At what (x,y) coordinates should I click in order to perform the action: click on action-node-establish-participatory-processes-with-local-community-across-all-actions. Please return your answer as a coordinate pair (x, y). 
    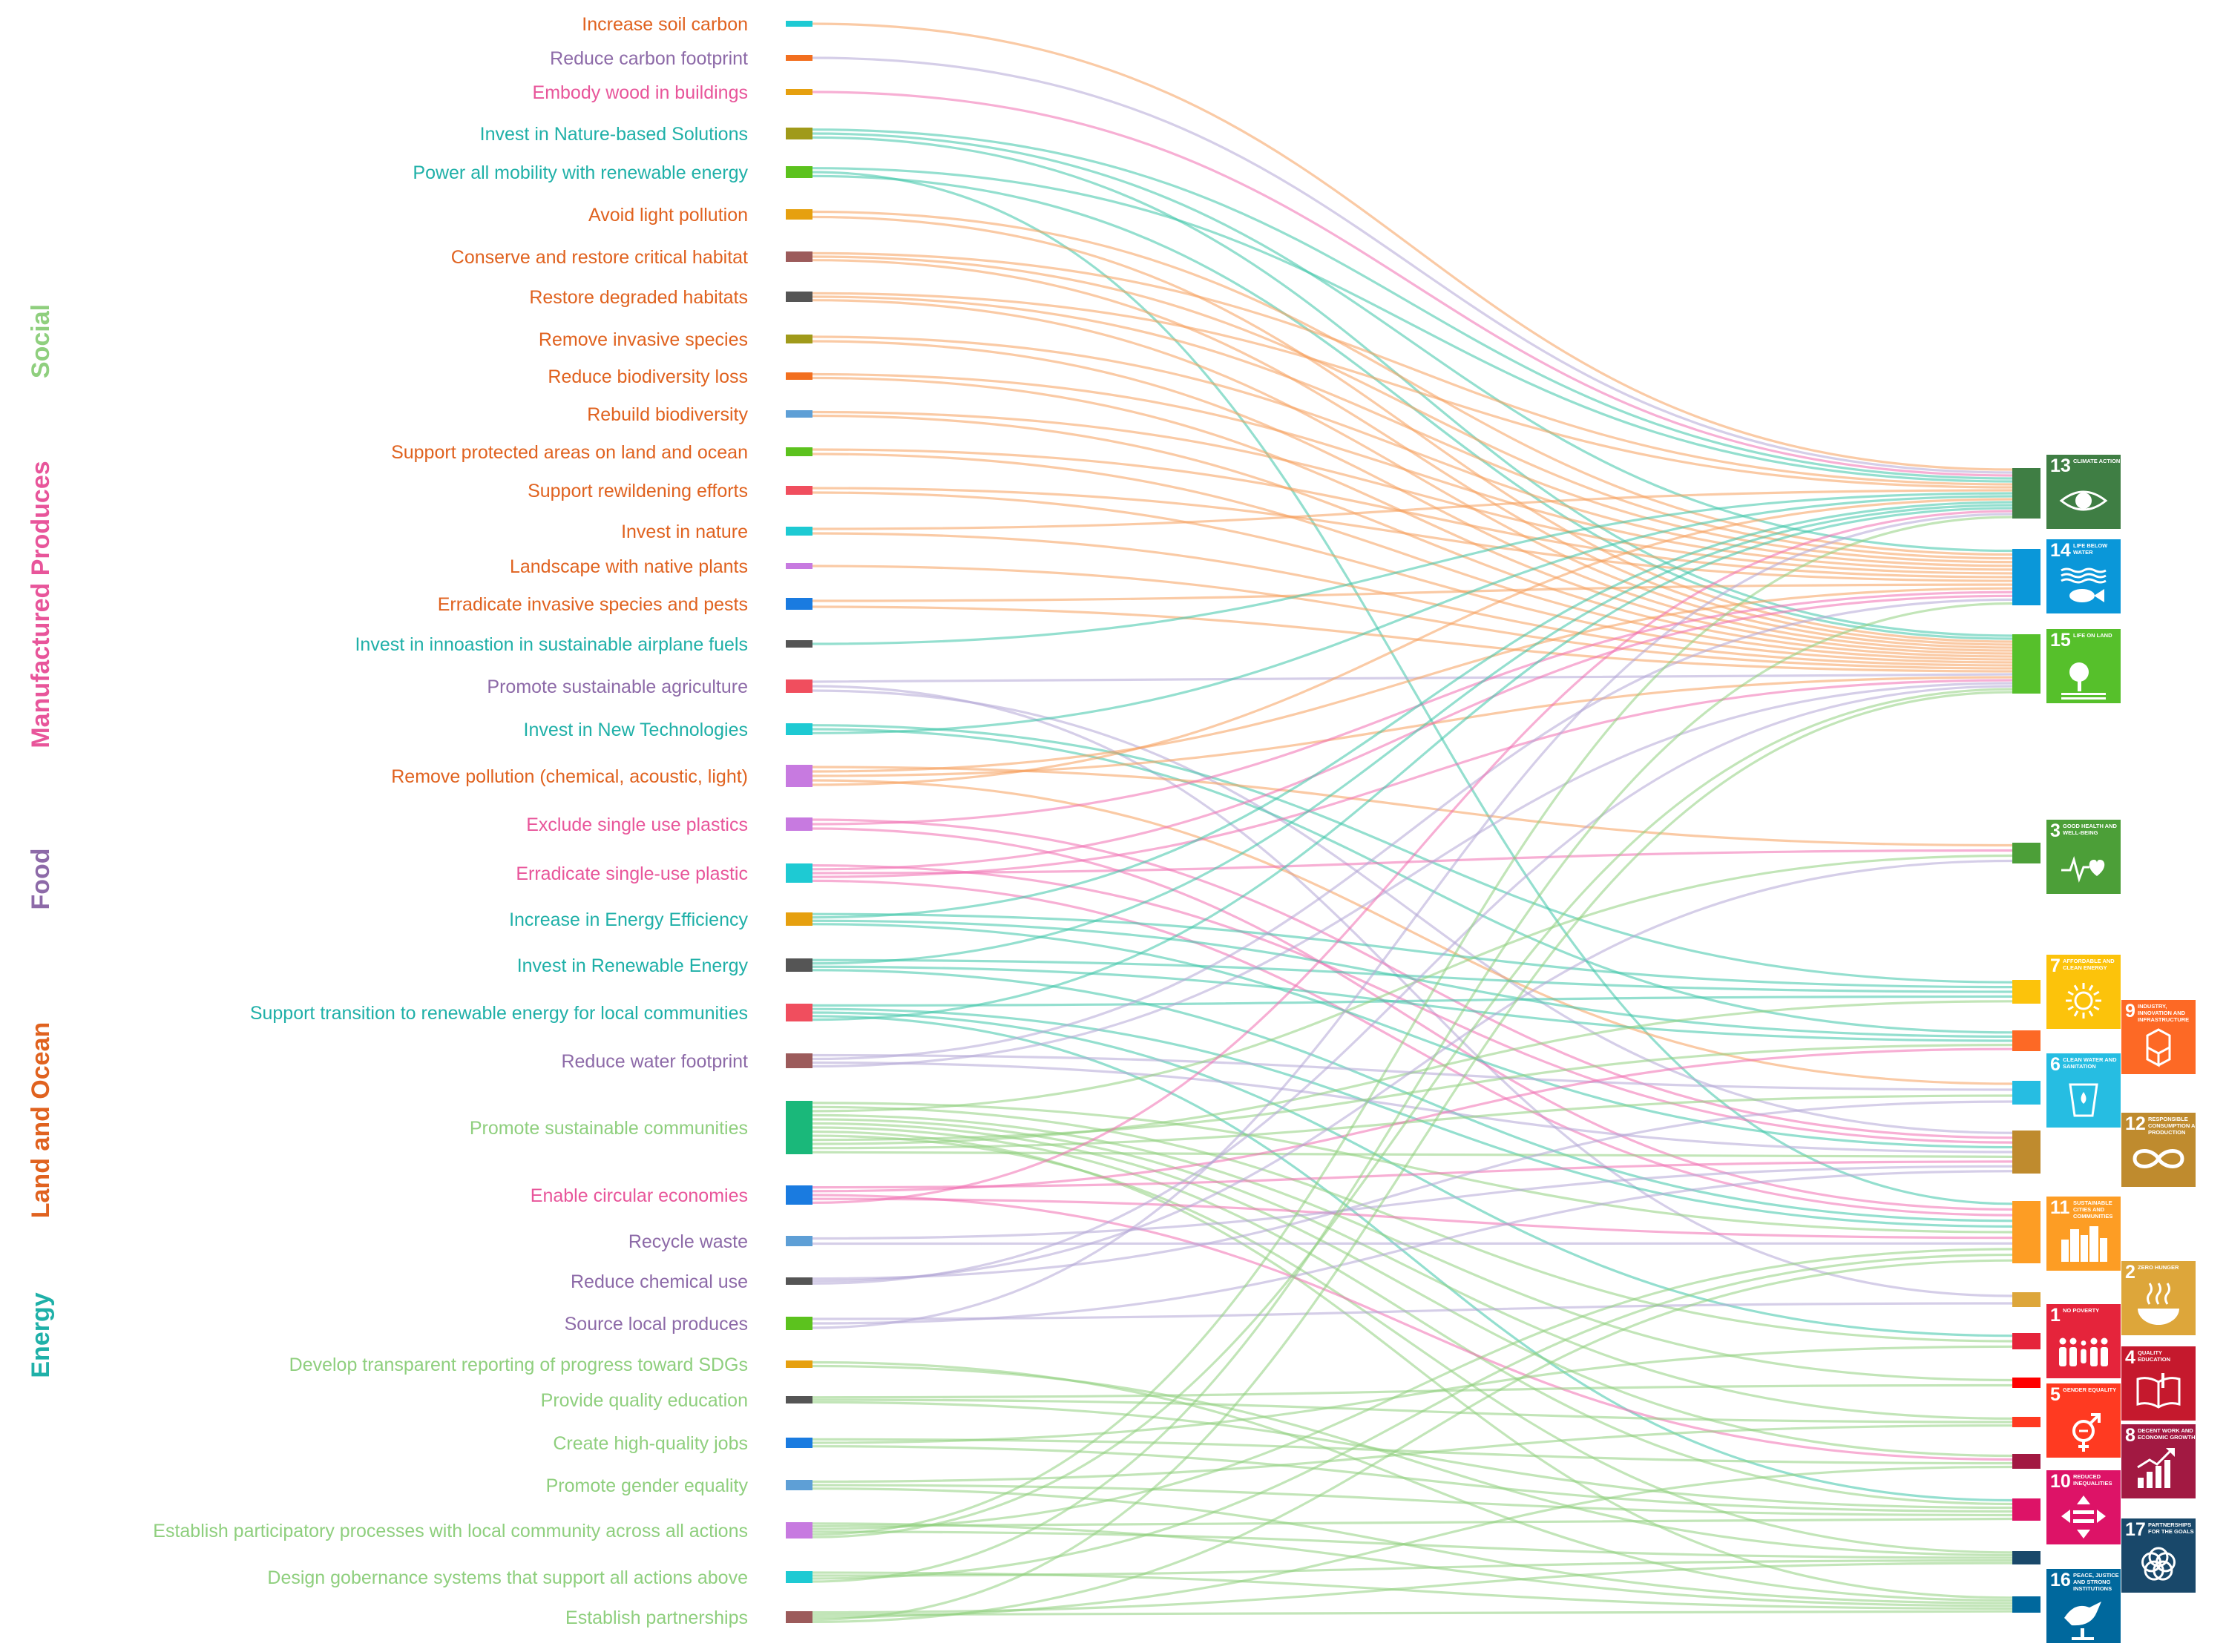
    Looking at the image, I should click on (799, 1531).